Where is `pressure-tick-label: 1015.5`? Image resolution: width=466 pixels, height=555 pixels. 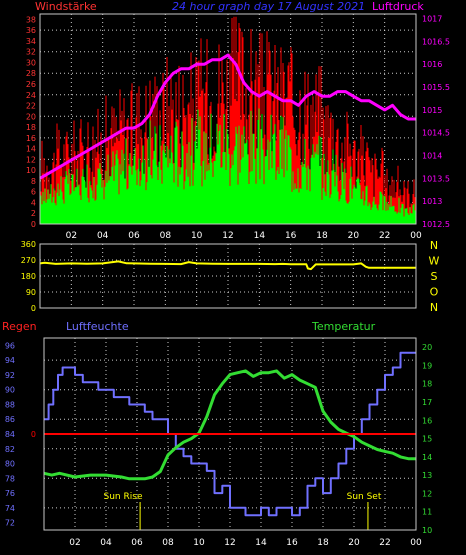 pressure-tick-label: 1015.5 is located at coordinates (436, 87).